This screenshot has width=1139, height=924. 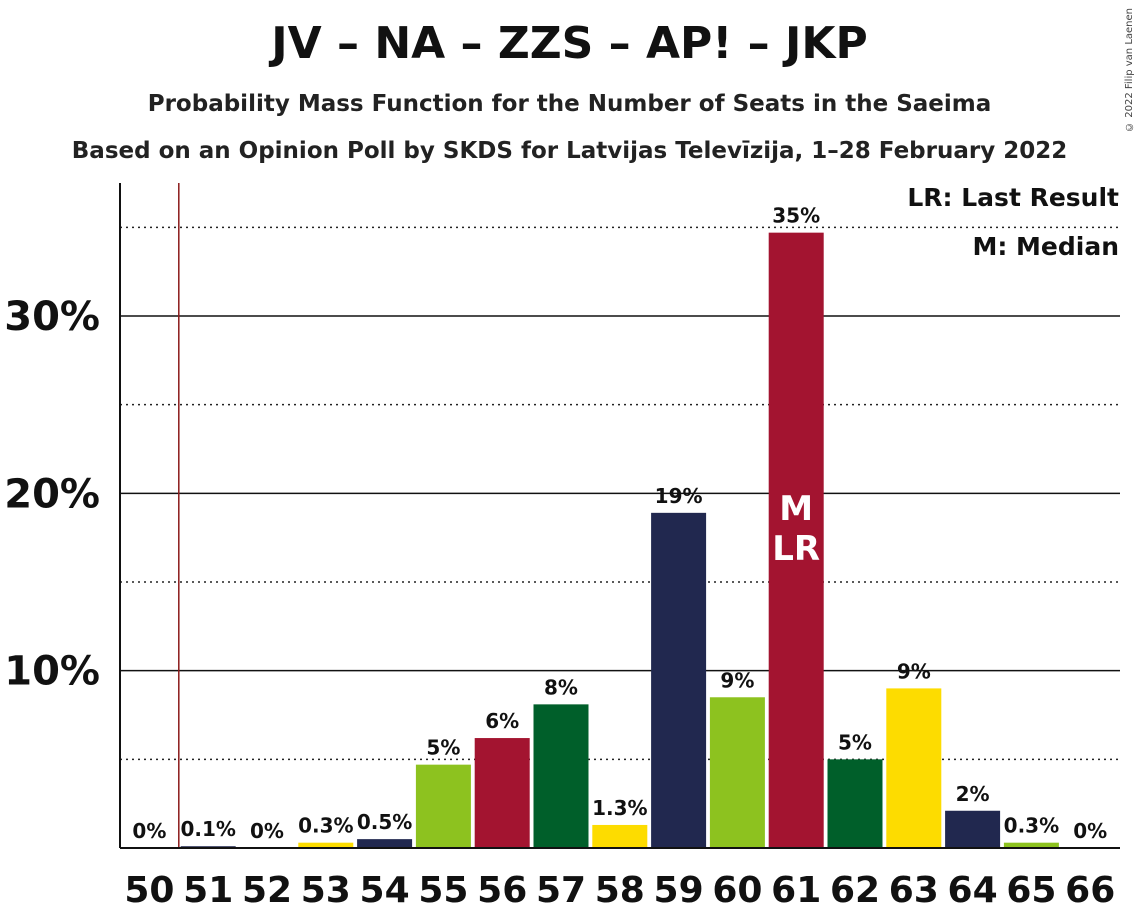 What do you see at coordinates (914, 890) in the screenshot?
I see `x-tick-label: 63` at bounding box center [914, 890].